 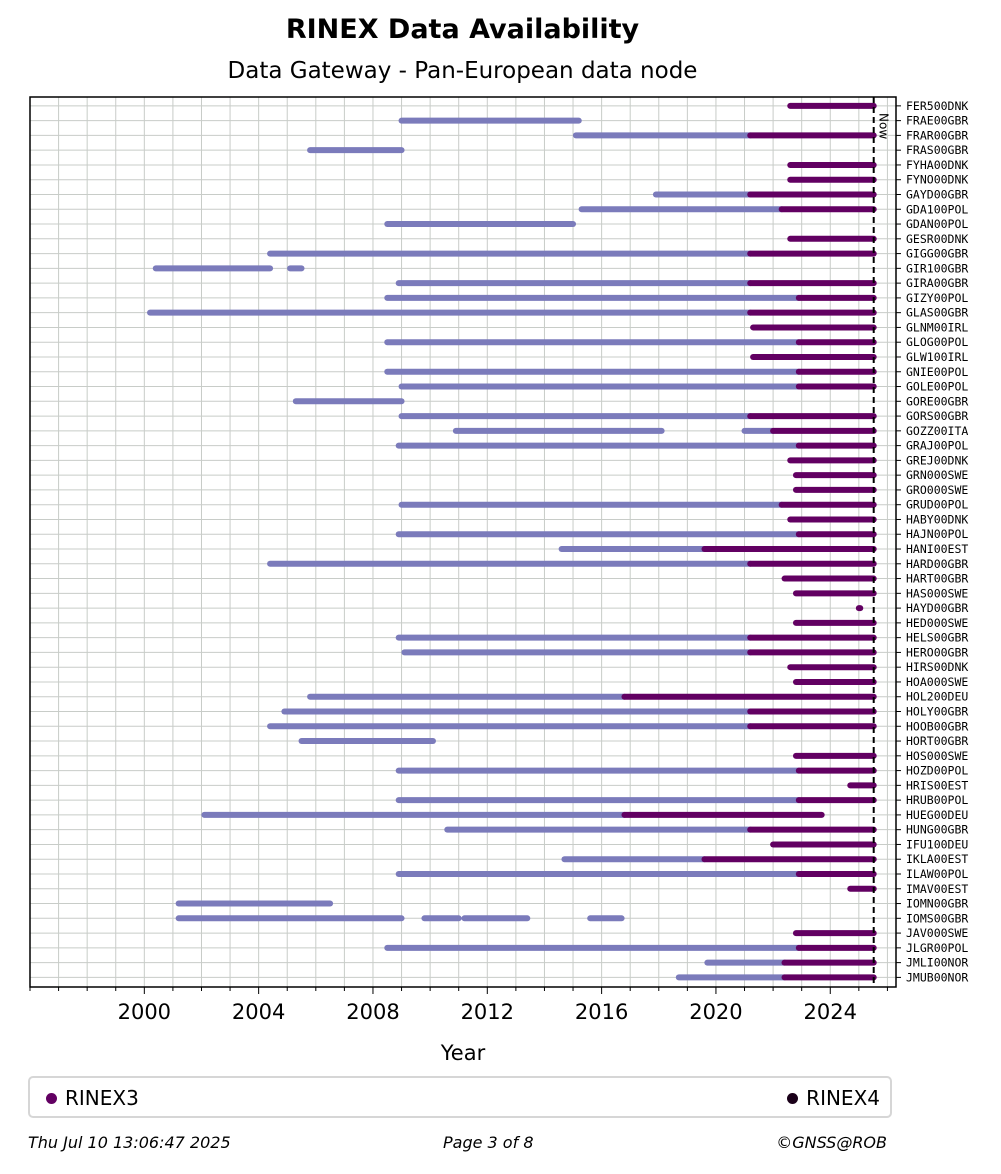 I want to click on station-label: GDA100POL, so click(x=937, y=209).